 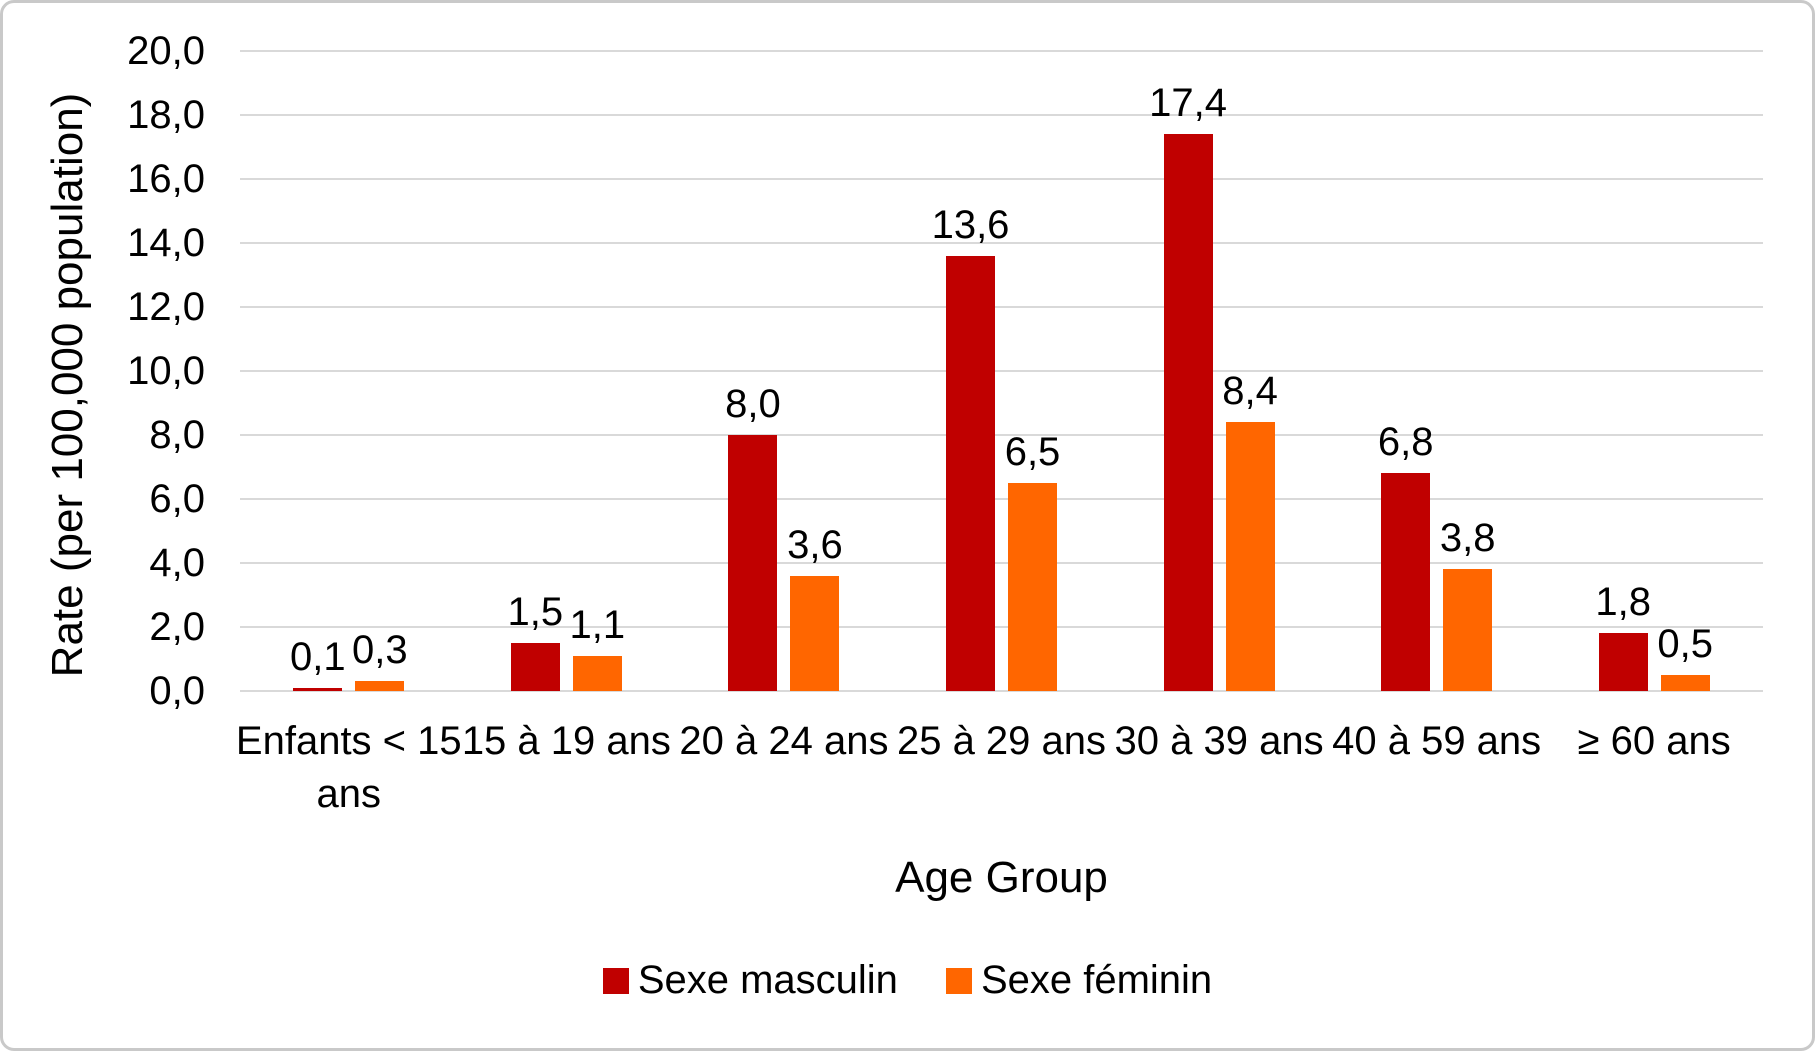 I want to click on data-label: 8,4, so click(x=1250, y=391).